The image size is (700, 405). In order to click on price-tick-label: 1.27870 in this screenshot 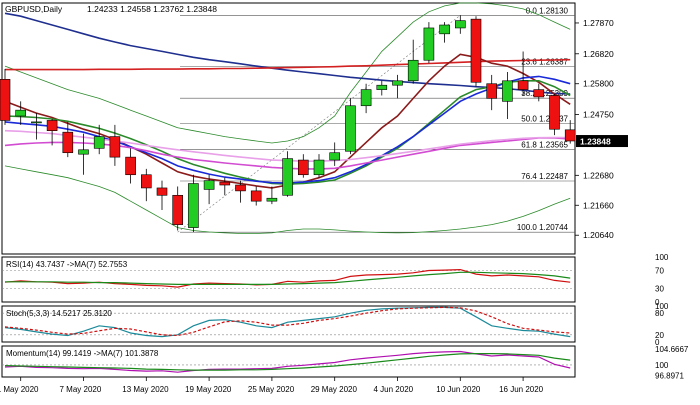, I will do `click(598, 23)`.